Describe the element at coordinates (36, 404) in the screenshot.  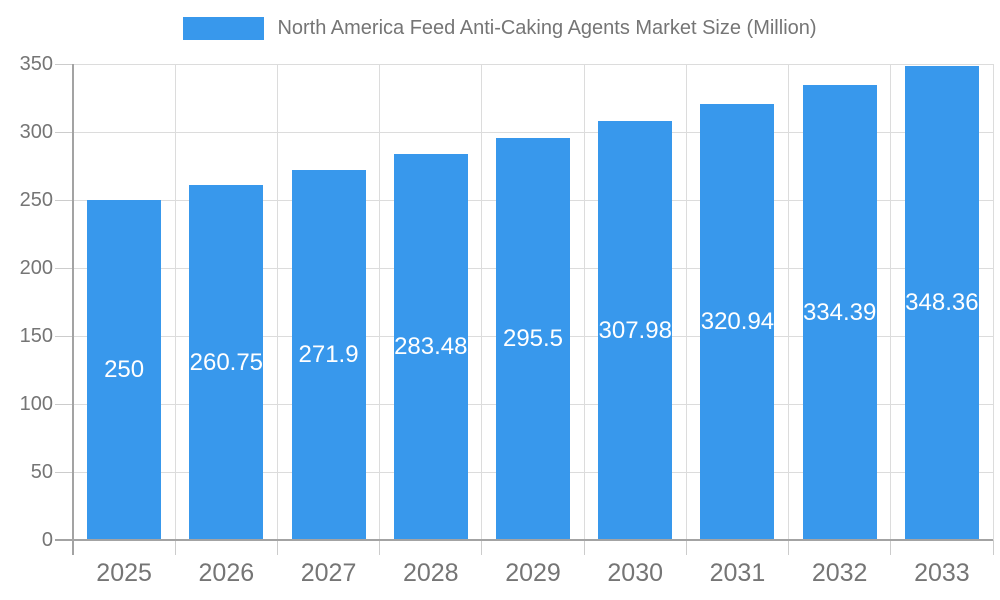
I see `y-tick-label: 100` at that location.